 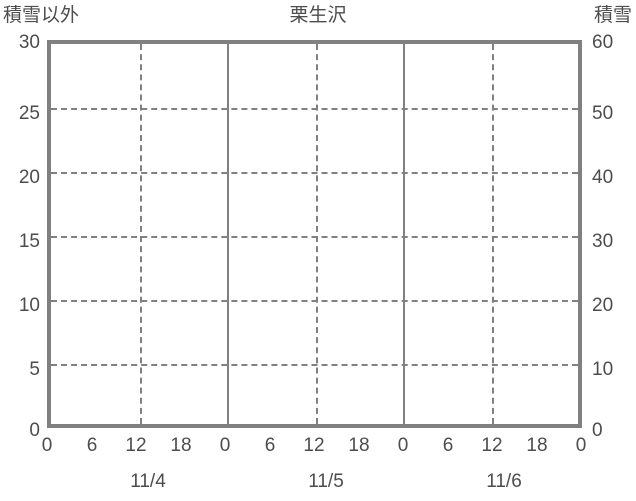 I want to click on page-title: 栗生沢, so click(x=318, y=15).